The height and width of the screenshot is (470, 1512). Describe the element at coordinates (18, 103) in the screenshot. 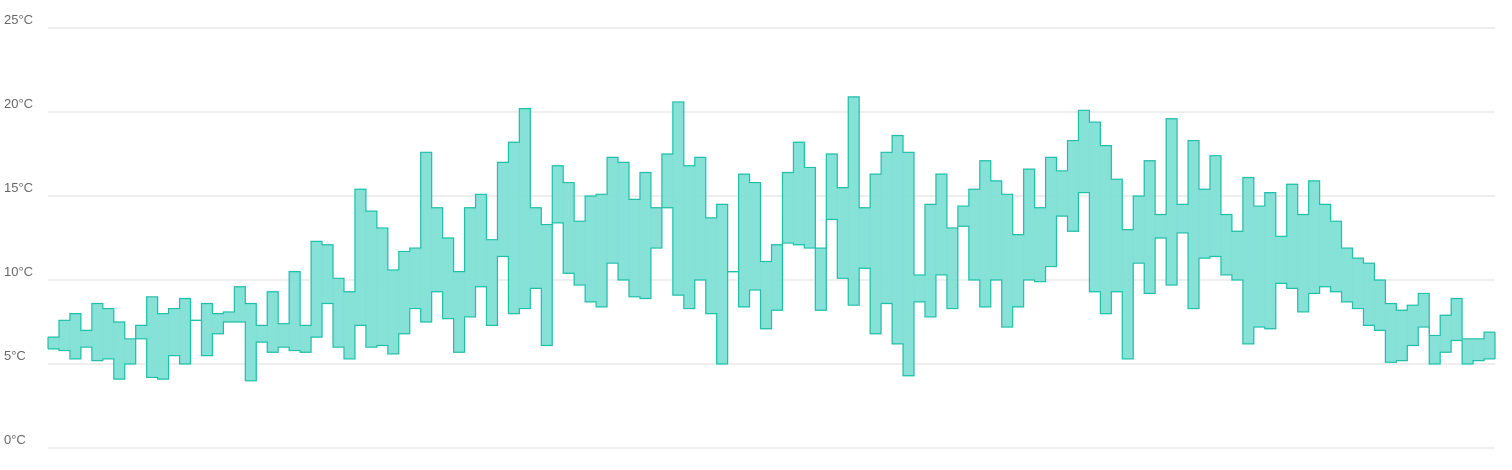

I see `y-tick-label: 20°C` at that location.